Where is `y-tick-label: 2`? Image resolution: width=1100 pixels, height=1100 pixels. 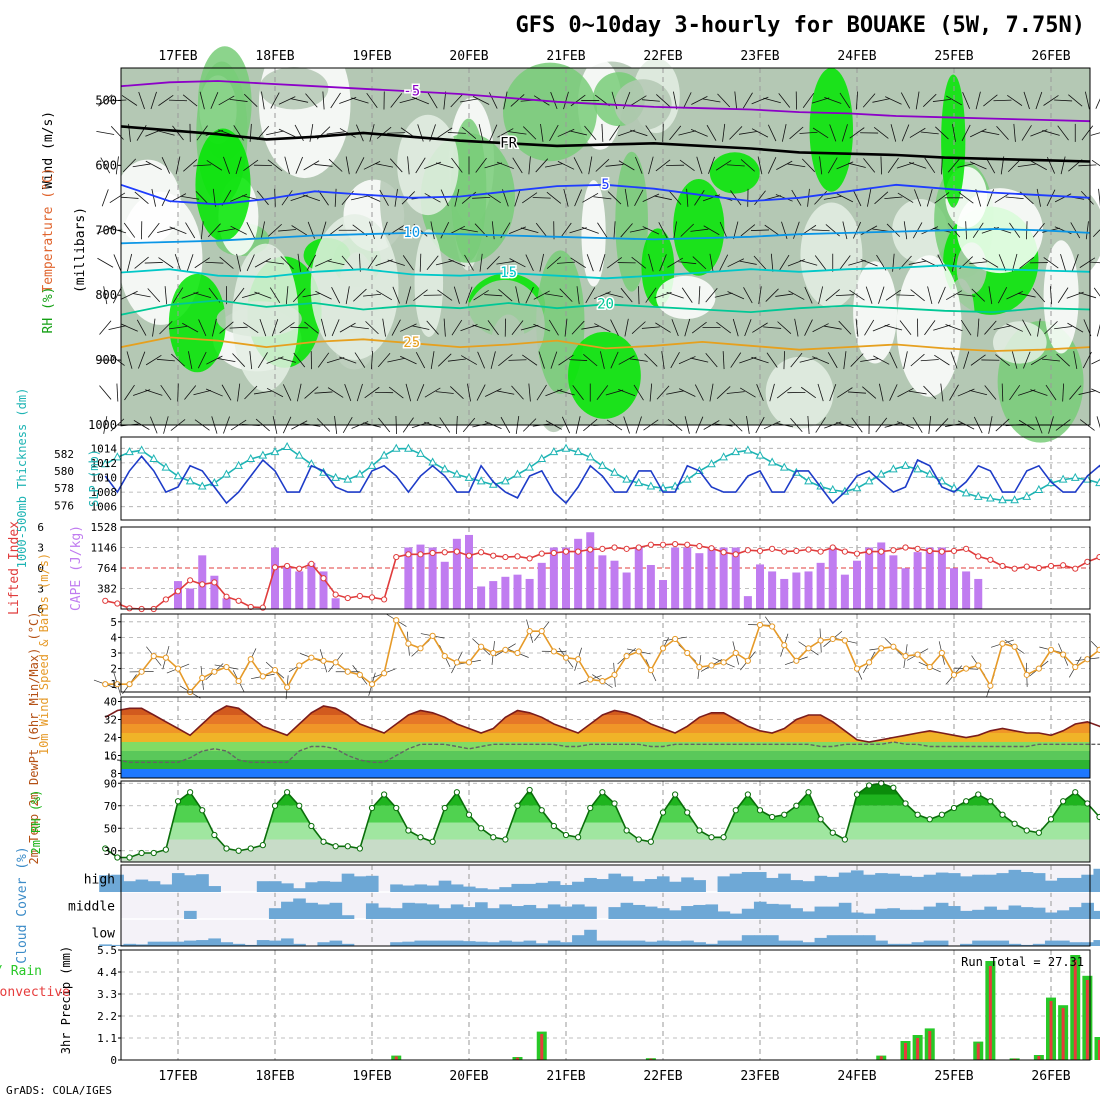 y-tick-label: 2 is located at coordinates (113, 669).